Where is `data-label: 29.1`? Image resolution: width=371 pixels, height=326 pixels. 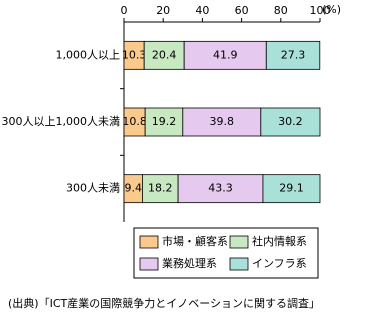 data-label: 29.1 is located at coordinates (291, 188).